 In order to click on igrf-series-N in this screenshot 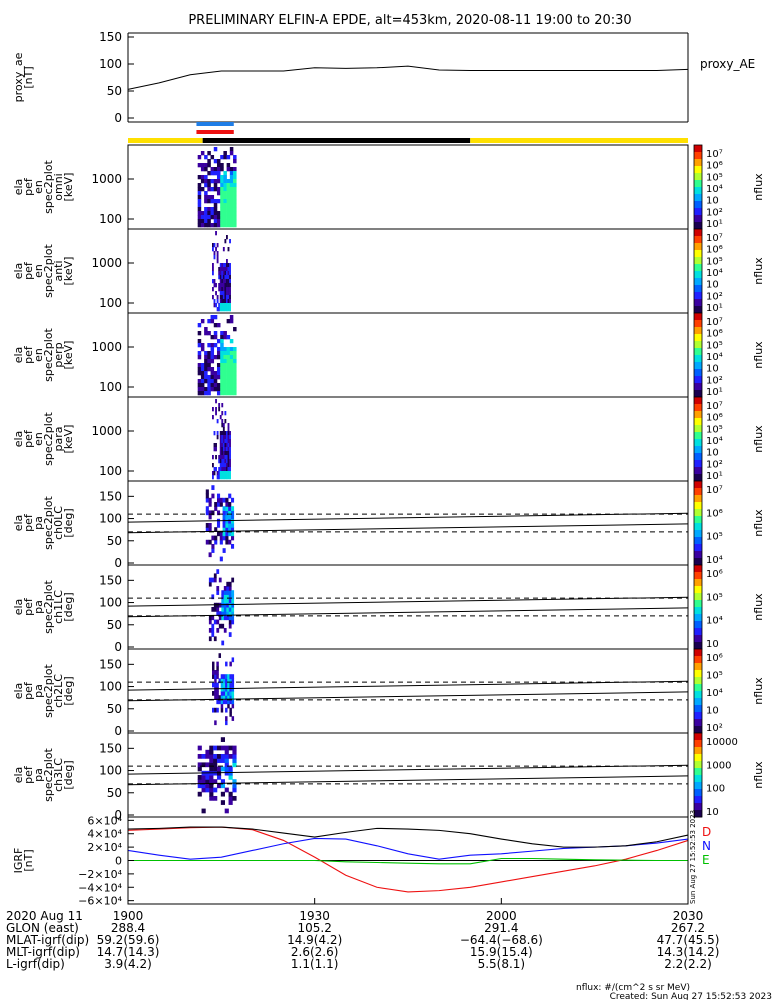, I will do `click(408, 848)`.